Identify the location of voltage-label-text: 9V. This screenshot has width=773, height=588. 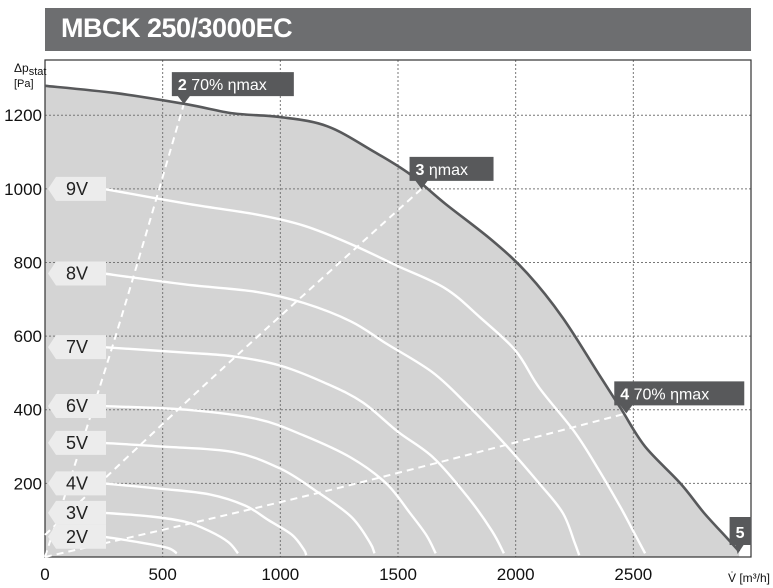
(77, 189).